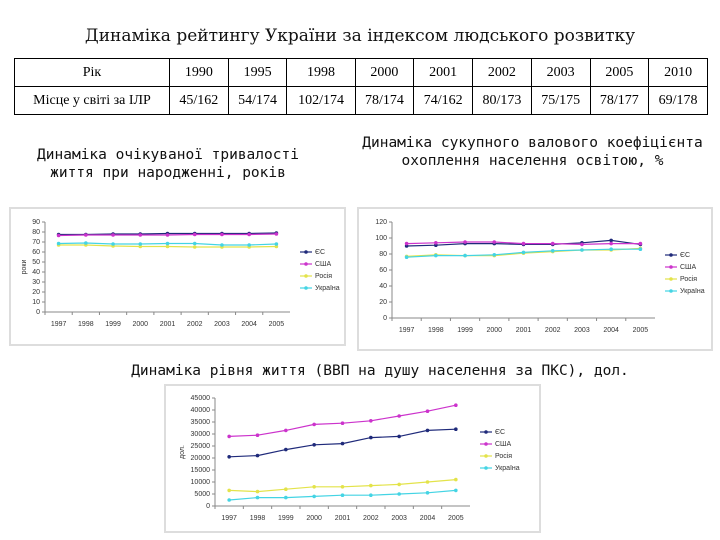 The image size is (720, 540). Describe the element at coordinates (685, 255) in the screenshot. I see `legend-label: ЄС` at that location.